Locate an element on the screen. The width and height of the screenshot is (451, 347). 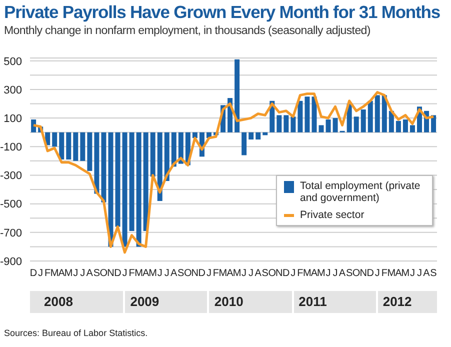
text: 2012 is located at coordinates (394, 302).